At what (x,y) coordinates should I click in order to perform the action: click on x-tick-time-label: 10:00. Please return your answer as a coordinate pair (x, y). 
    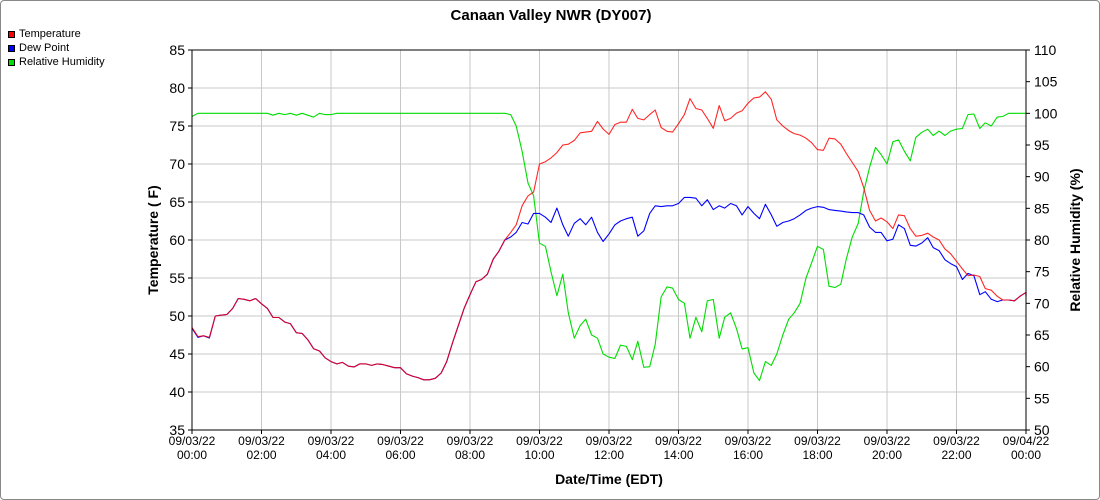
    Looking at the image, I should click on (539, 455).